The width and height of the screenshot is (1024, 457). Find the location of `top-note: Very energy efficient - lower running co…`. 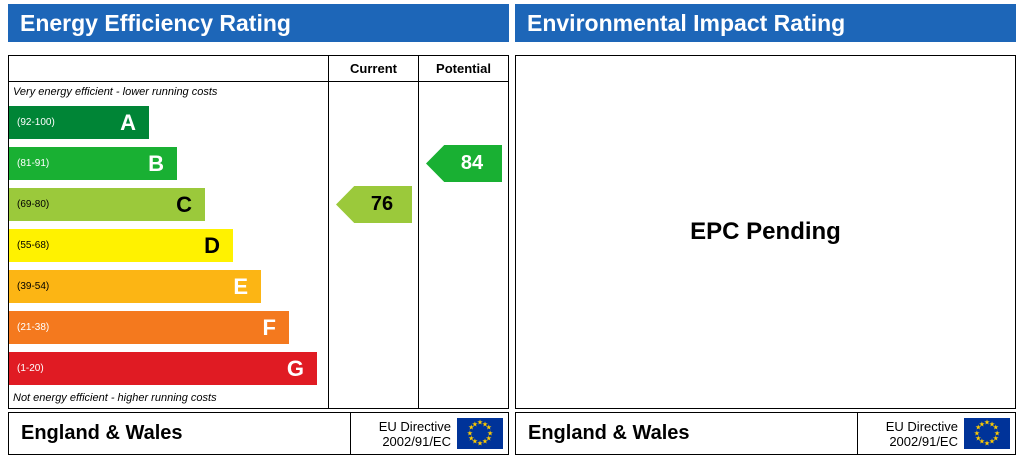

top-note: Very energy efficient - lower running co… is located at coordinates (115, 92).